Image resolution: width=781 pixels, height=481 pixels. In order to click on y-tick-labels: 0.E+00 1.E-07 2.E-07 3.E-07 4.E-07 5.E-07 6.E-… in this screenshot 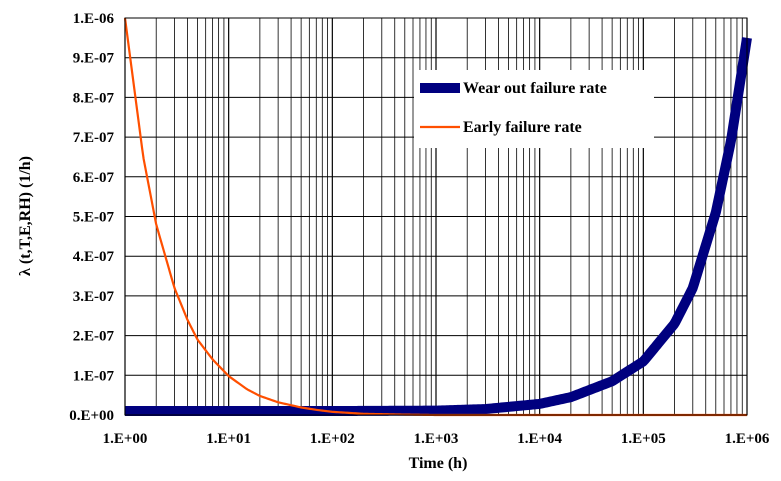, I will do `click(91, 217)`.